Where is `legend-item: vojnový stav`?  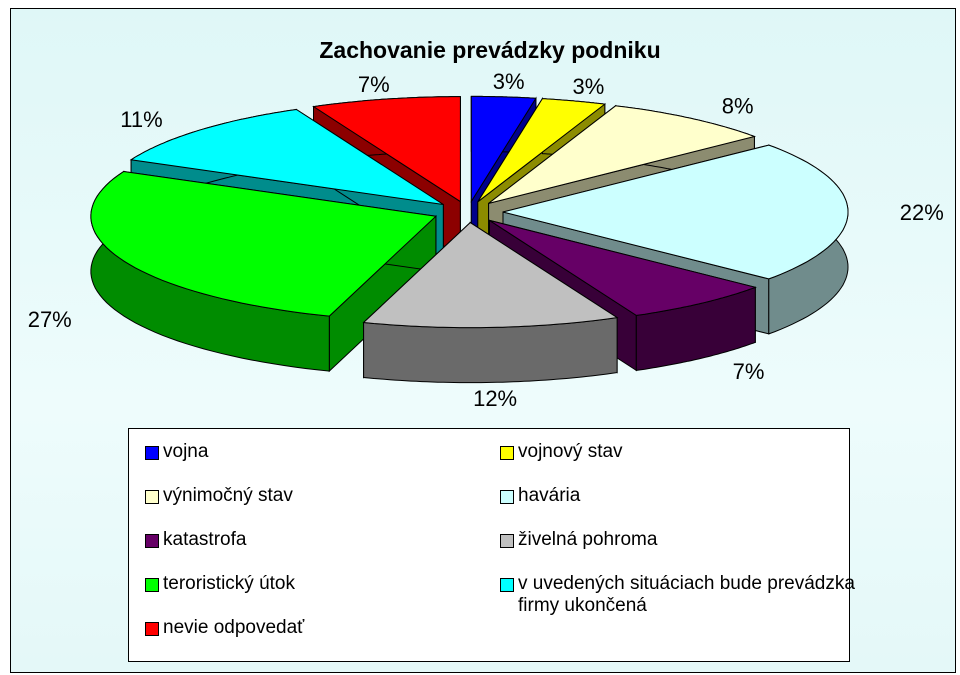
legend-item: vojnový stav is located at coordinates (677, 463).